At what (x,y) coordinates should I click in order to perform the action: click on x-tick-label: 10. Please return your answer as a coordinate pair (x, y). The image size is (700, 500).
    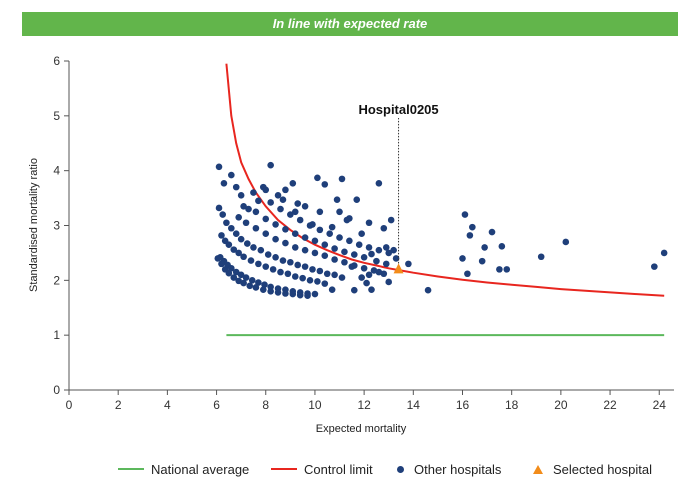
    Looking at the image, I should click on (315, 405).